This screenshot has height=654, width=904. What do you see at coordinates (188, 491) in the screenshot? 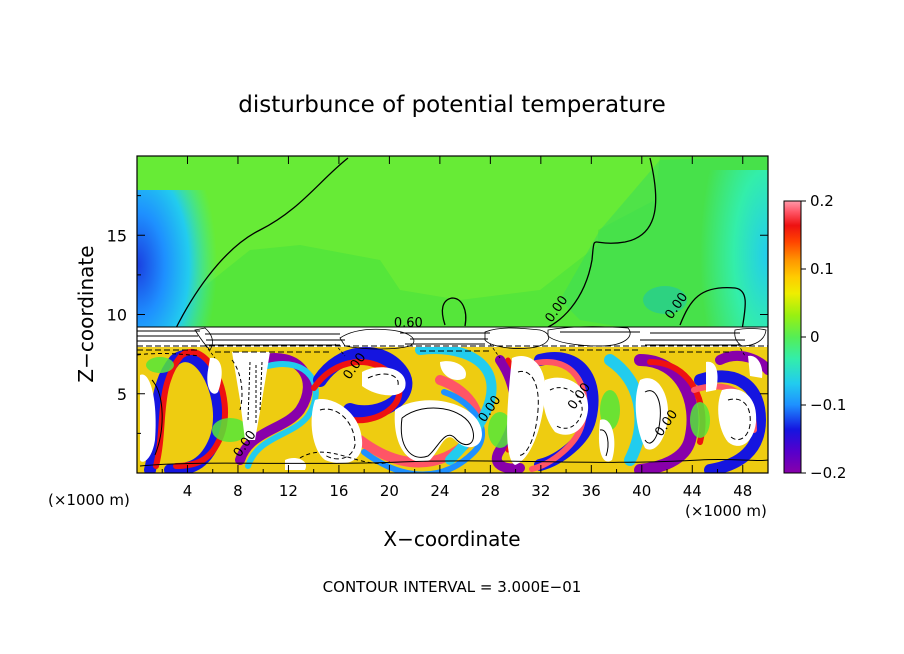
I see `x-tick-label: 4` at bounding box center [188, 491].